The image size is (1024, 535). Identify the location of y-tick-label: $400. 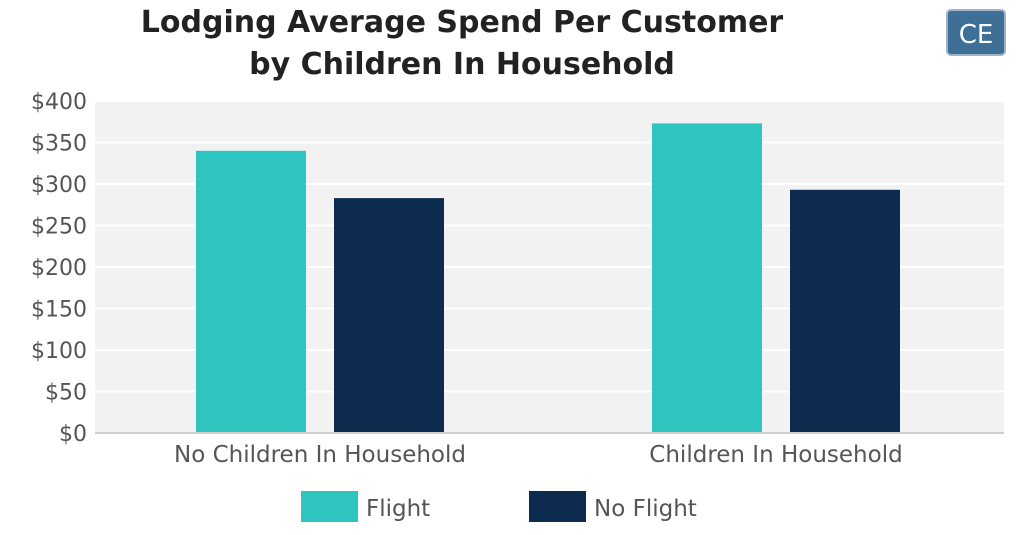
(59, 102).